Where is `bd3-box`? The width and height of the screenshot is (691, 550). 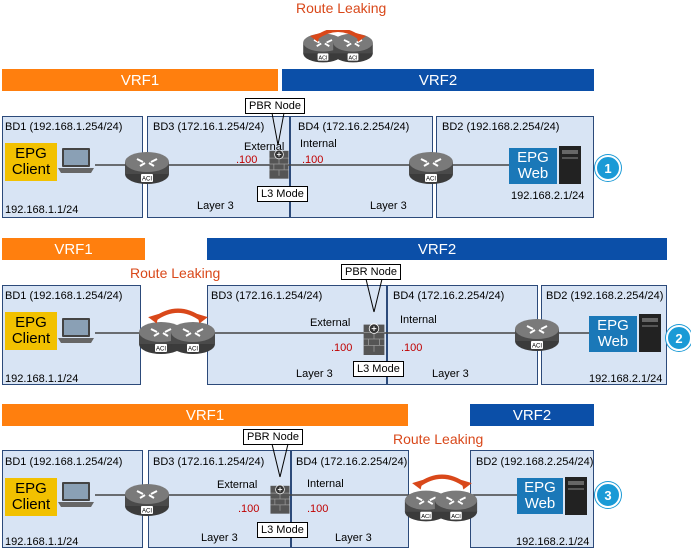
bd3-box is located at coordinates (297, 335).